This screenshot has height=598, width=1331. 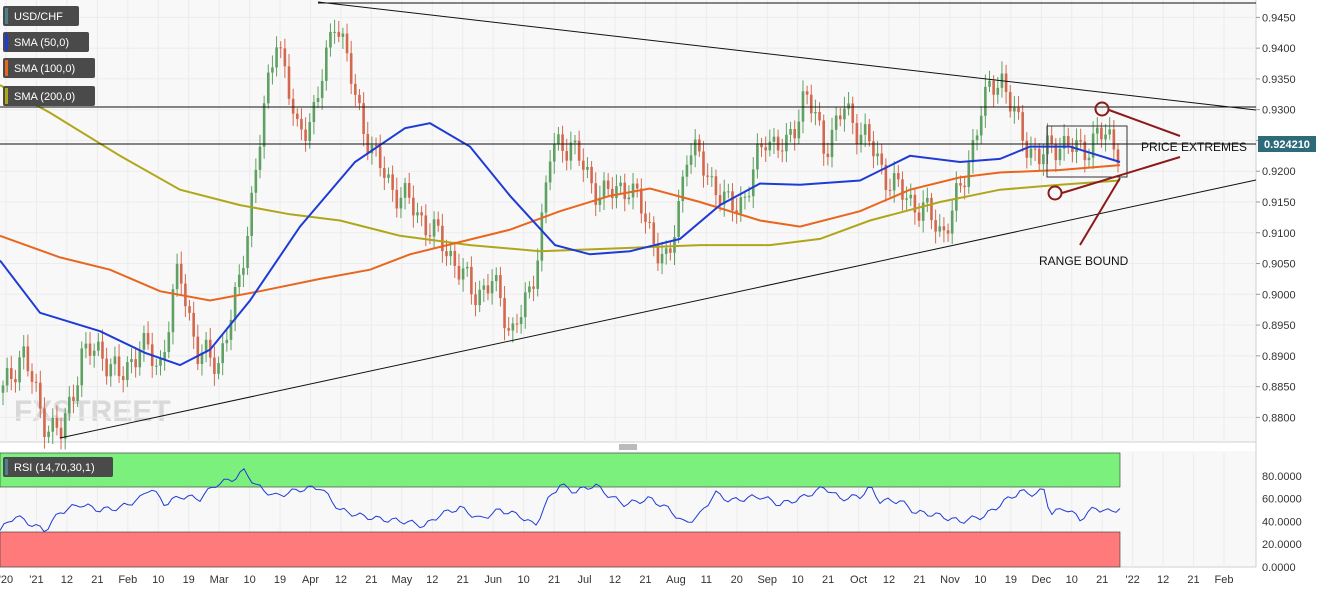 What do you see at coordinates (1282, 477) in the screenshot?
I see `rsi-tick-label: 80.0000` at bounding box center [1282, 477].